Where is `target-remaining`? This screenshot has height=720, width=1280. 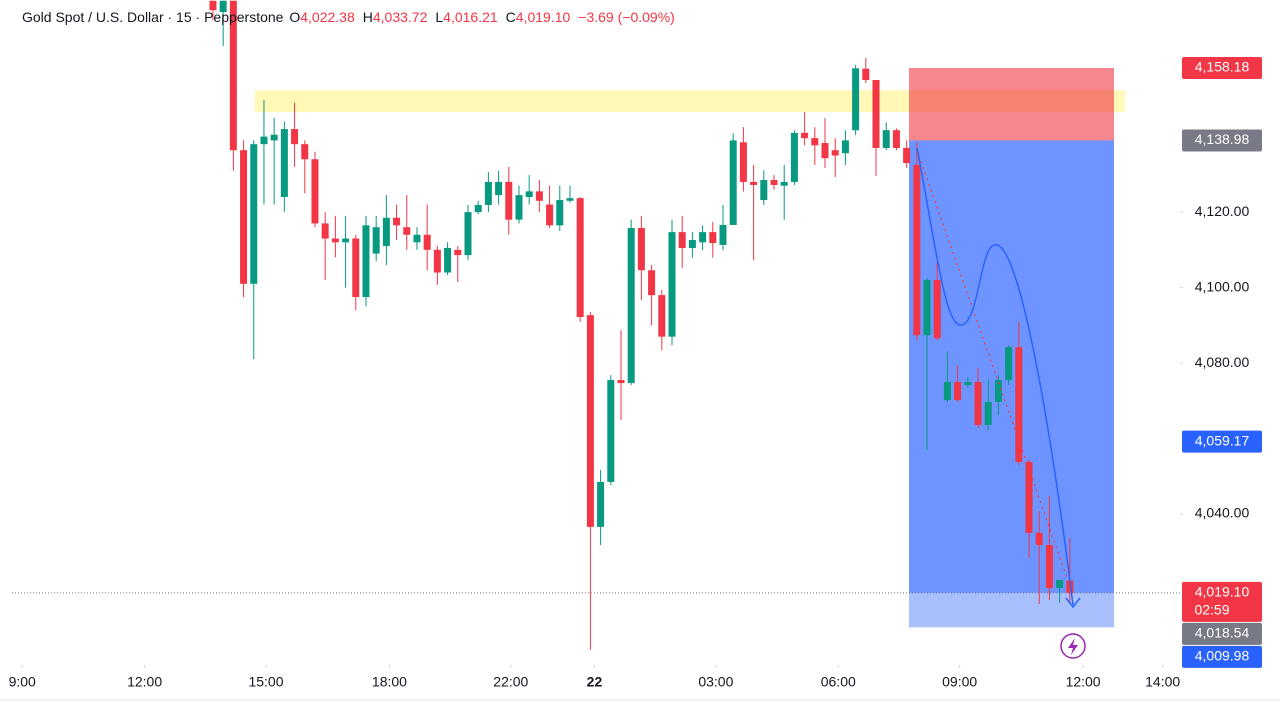
target-remaining is located at coordinates (1011, 610).